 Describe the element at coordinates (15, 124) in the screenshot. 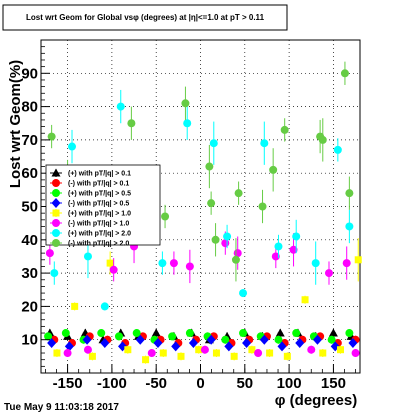

I see `y-axis-title: Lost wrt Geom(%)` at that location.